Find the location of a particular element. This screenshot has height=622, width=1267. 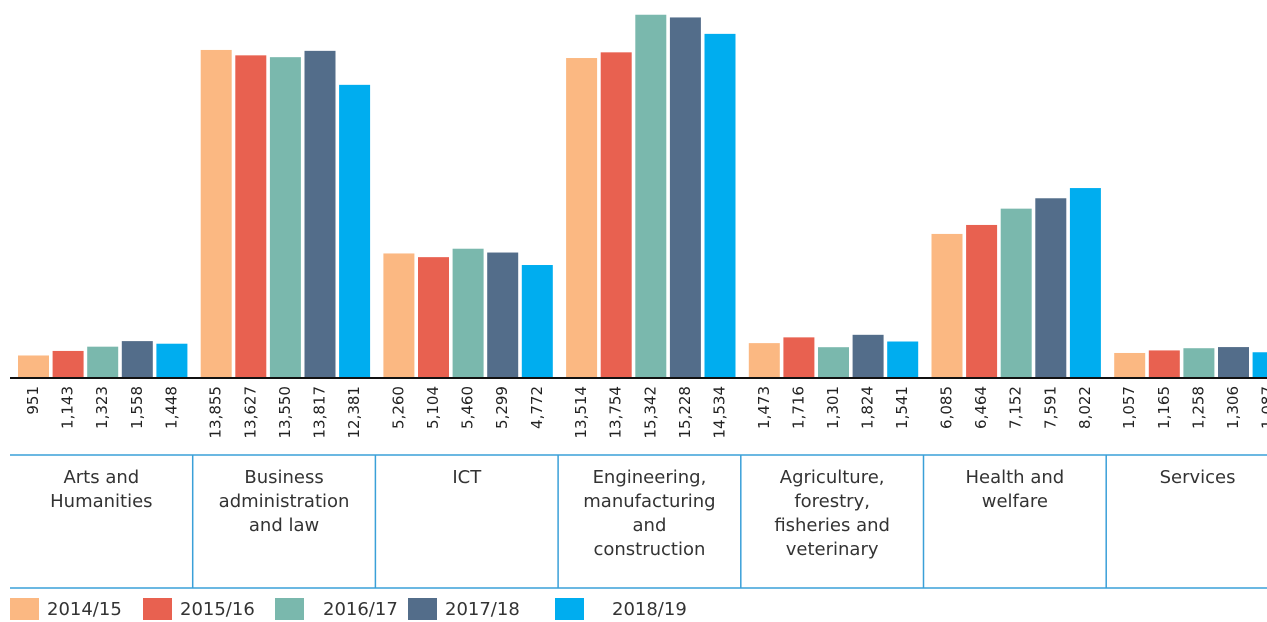

value-label: 6,085 is located at coordinates (947, 407).